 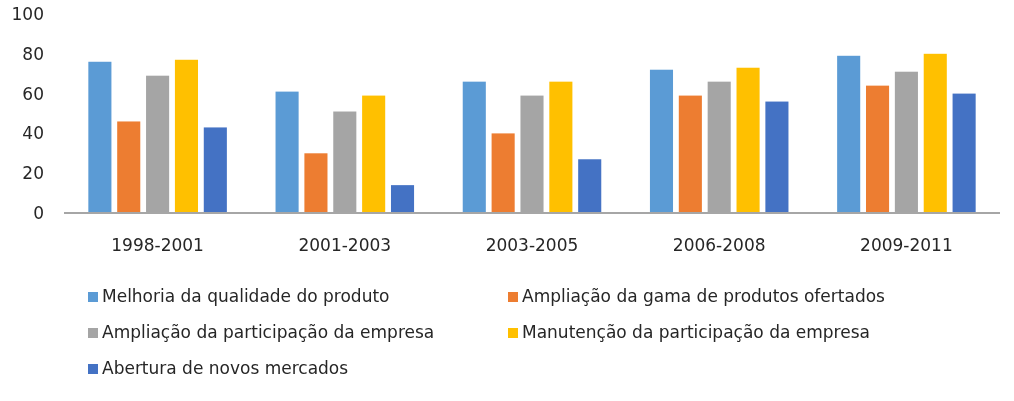 What do you see at coordinates (246, 296) in the screenshot?
I see `legend-label: Melhoria da qualidade do produto` at bounding box center [246, 296].